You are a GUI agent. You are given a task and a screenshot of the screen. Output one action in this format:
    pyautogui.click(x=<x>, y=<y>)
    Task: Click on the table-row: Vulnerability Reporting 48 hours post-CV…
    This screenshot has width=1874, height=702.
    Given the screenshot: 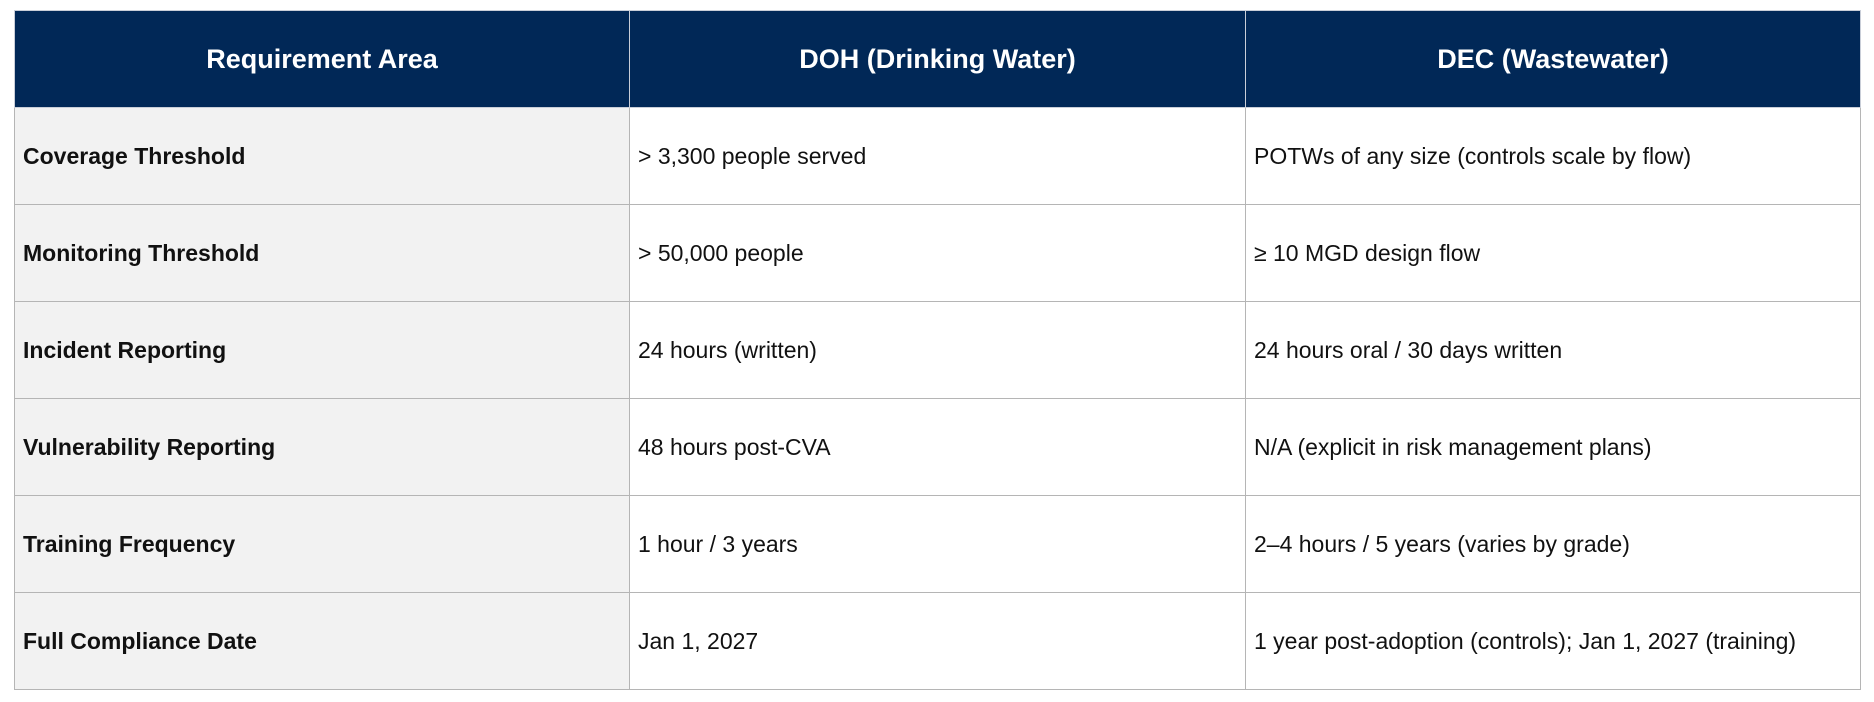 What is the action you would take?
    pyautogui.click(x=937, y=447)
    